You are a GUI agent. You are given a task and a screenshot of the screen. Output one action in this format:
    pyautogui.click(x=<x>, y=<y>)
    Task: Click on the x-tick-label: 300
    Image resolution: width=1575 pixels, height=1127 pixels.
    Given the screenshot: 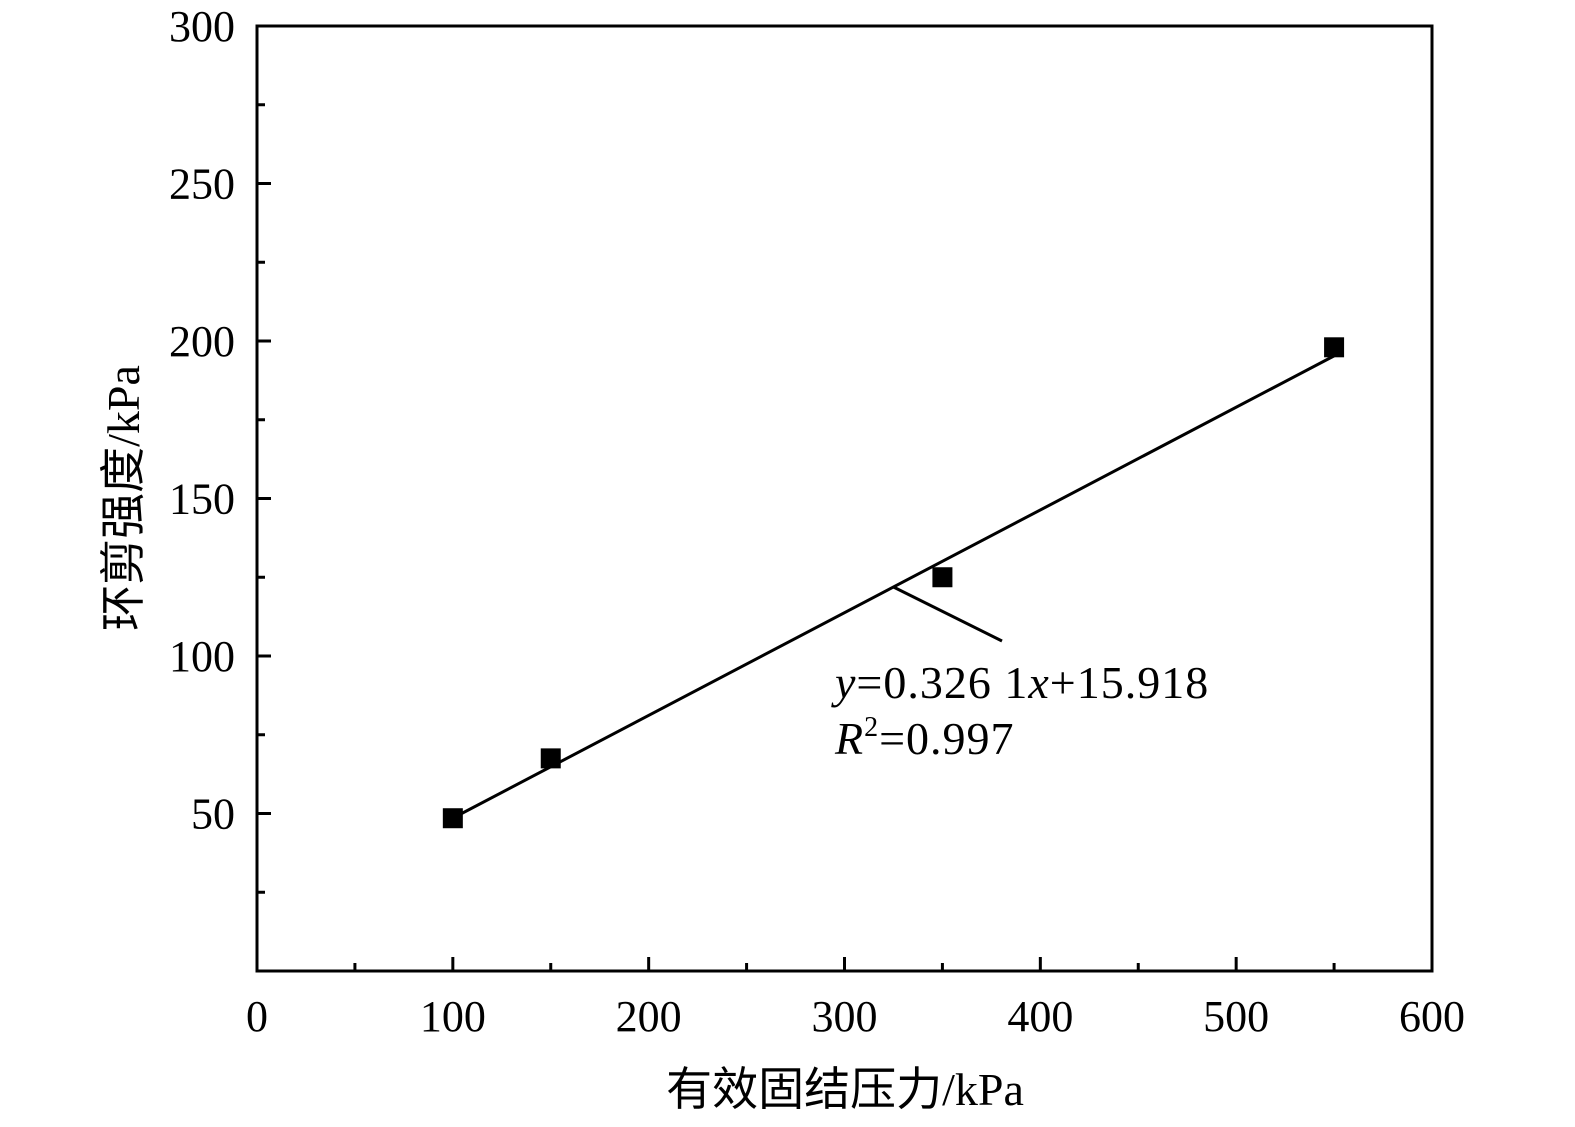 What is the action you would take?
    pyautogui.click(x=845, y=1016)
    